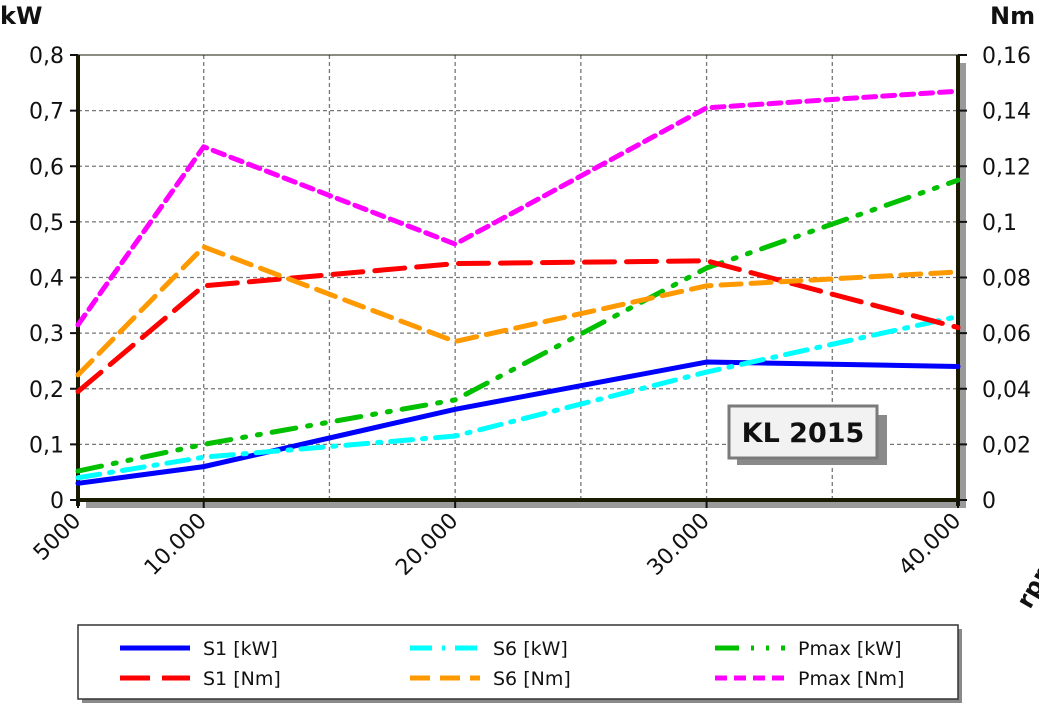 The height and width of the screenshot is (717, 1039). What do you see at coordinates (46, 223) in the screenshot?
I see `y-left-tick-label: 0,5` at bounding box center [46, 223].